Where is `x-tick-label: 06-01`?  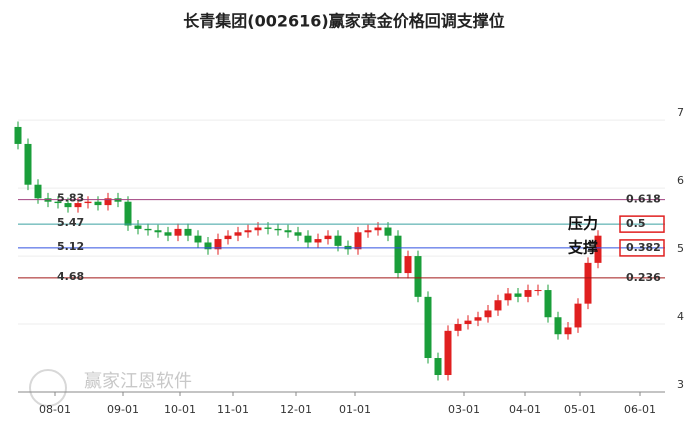 x-tick-label: 06-01 is located at coordinates (640, 409).